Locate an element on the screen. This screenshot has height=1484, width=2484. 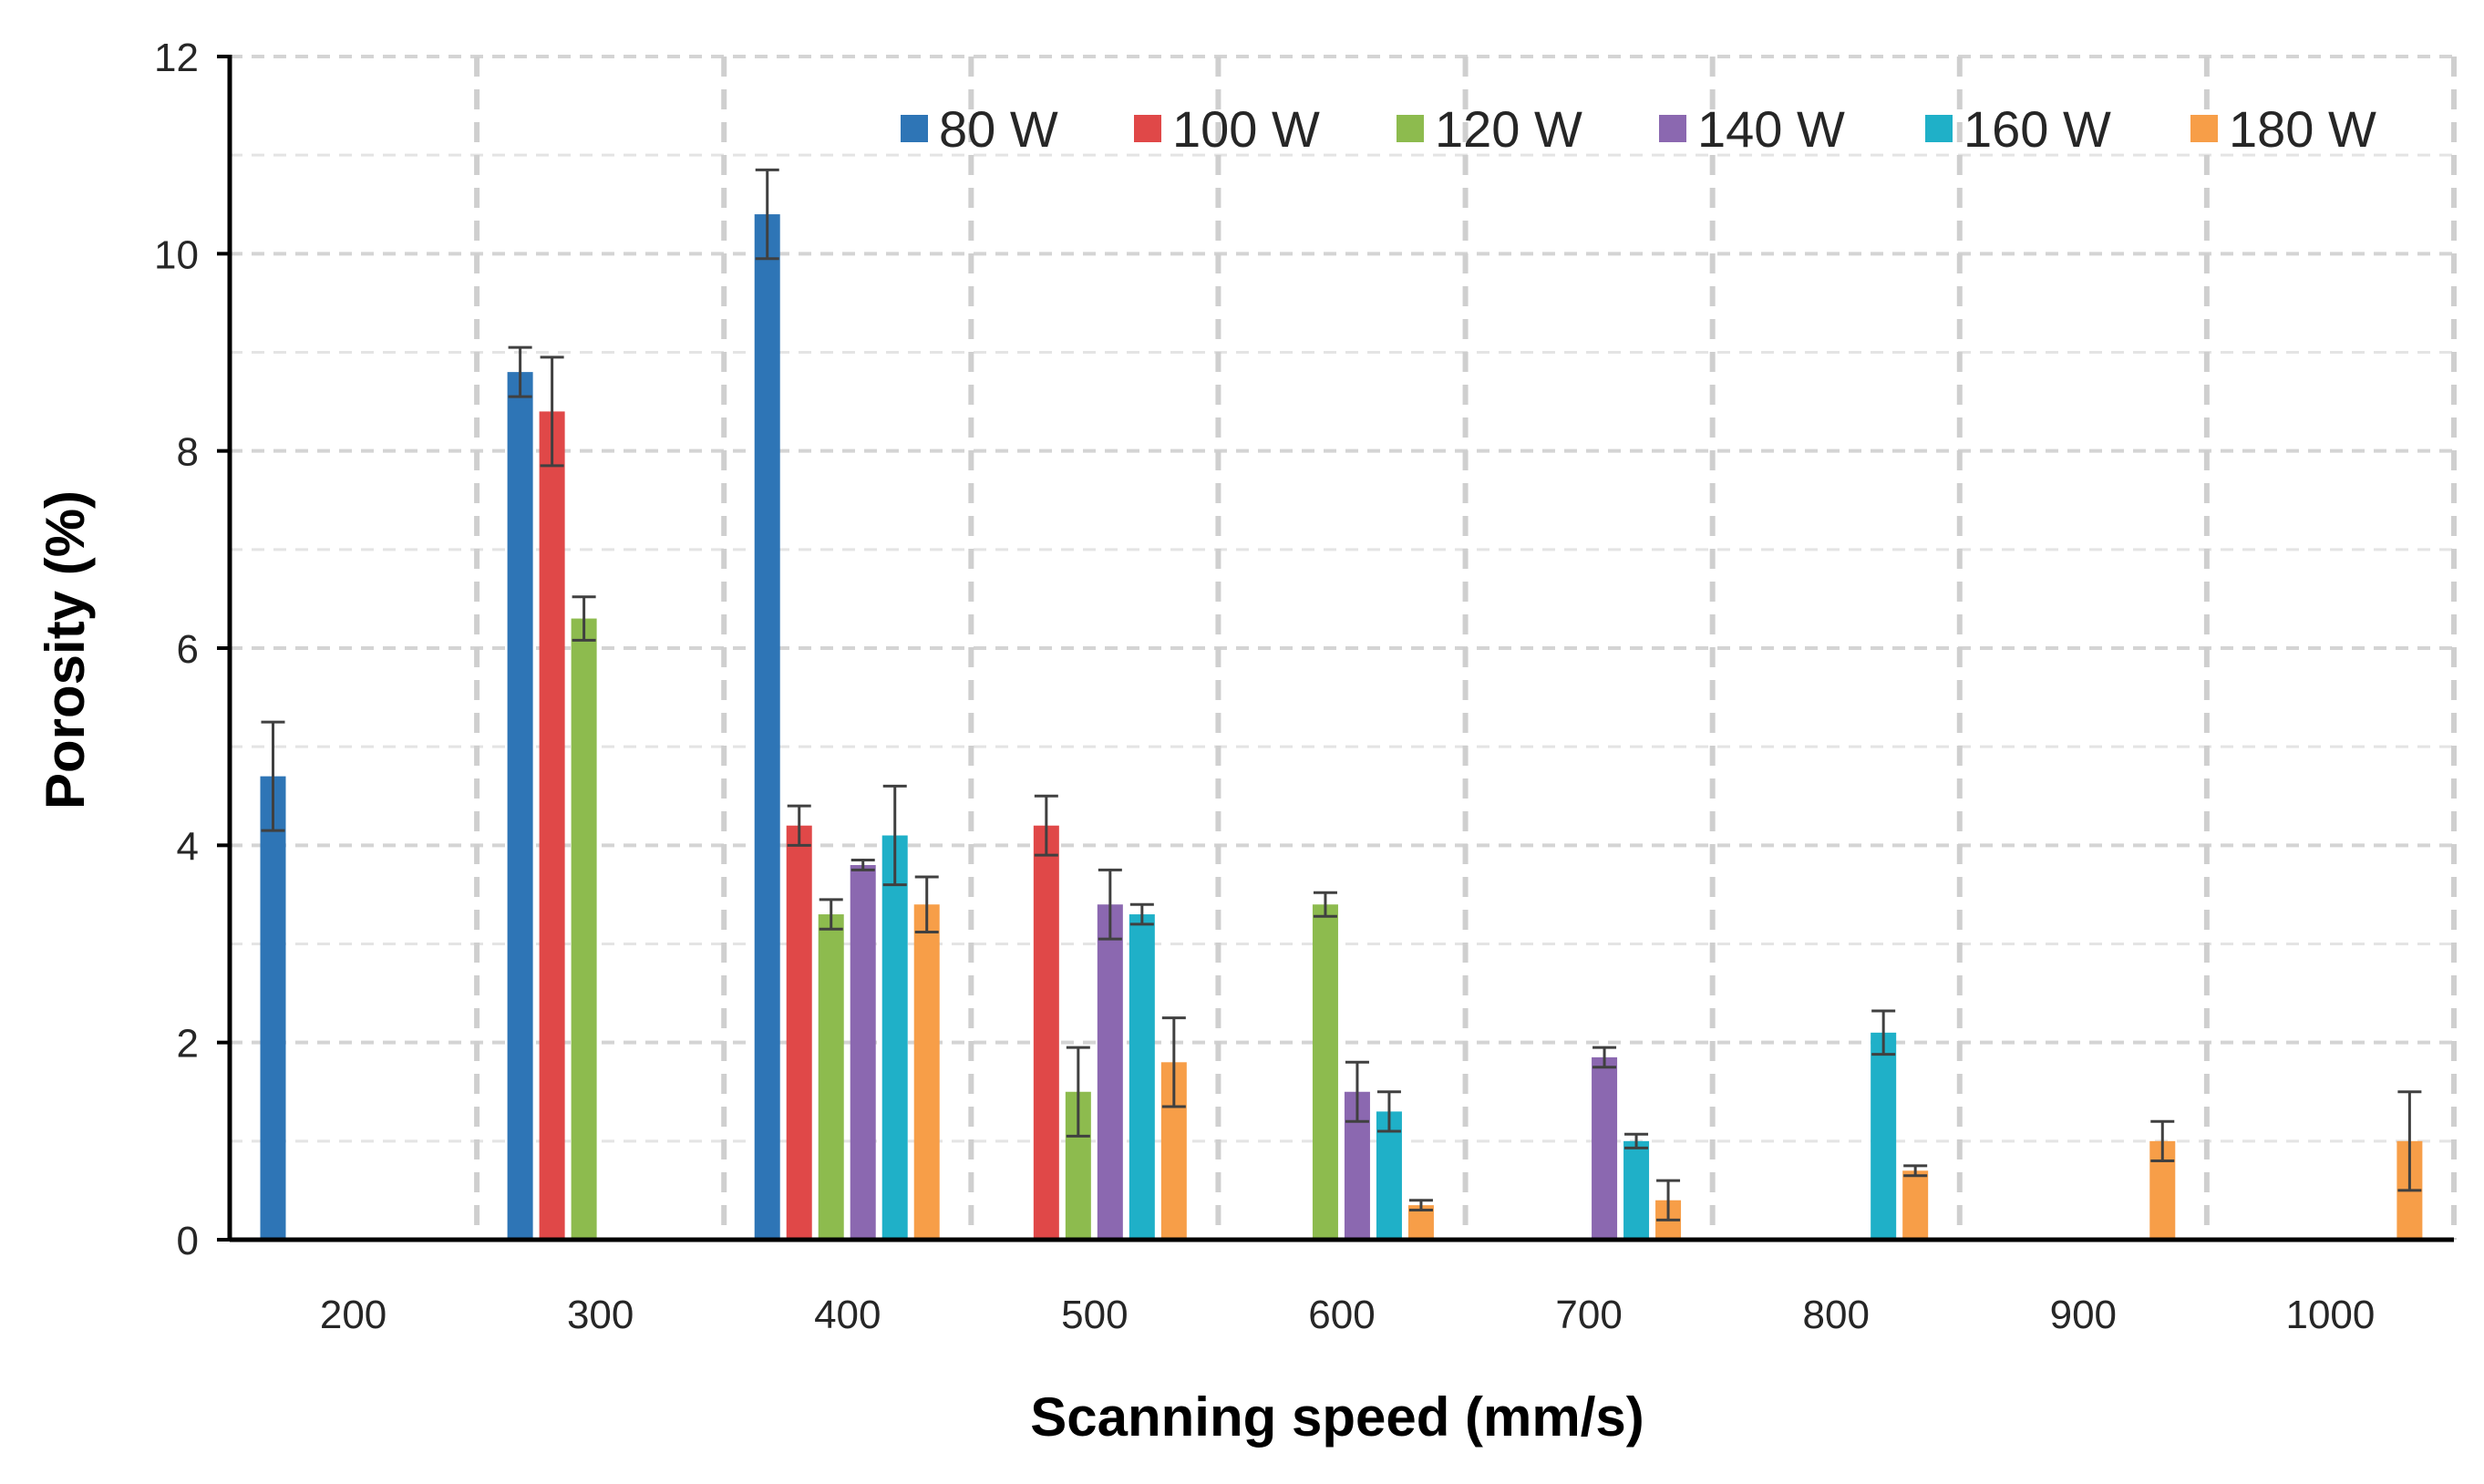
legend-label: 80 W is located at coordinates (998, 129).